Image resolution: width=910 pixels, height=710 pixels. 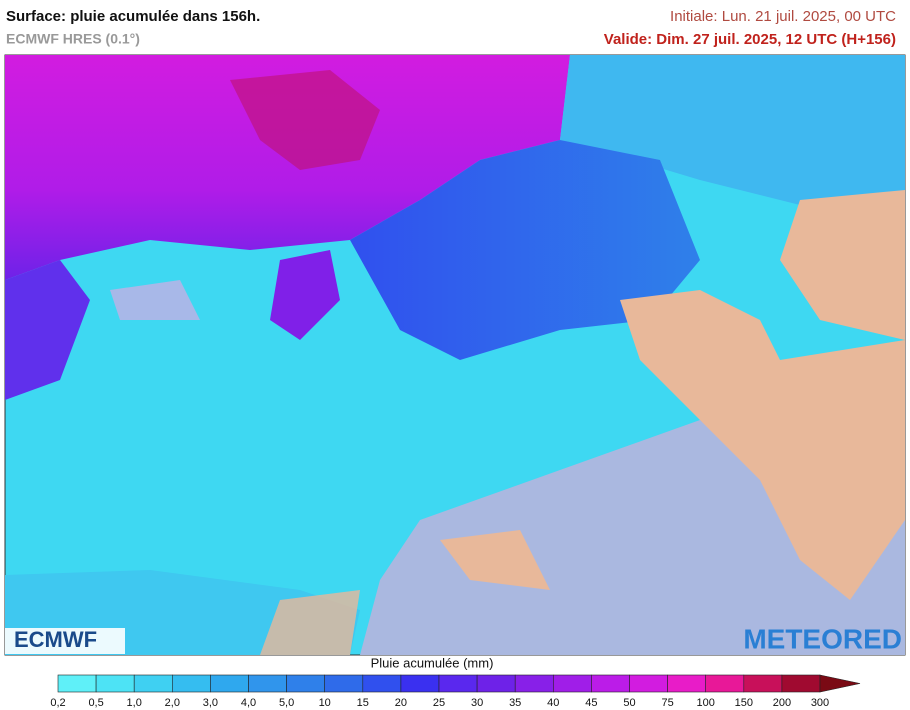 I want to click on legend-label: 0,5, so click(x=95, y=703).